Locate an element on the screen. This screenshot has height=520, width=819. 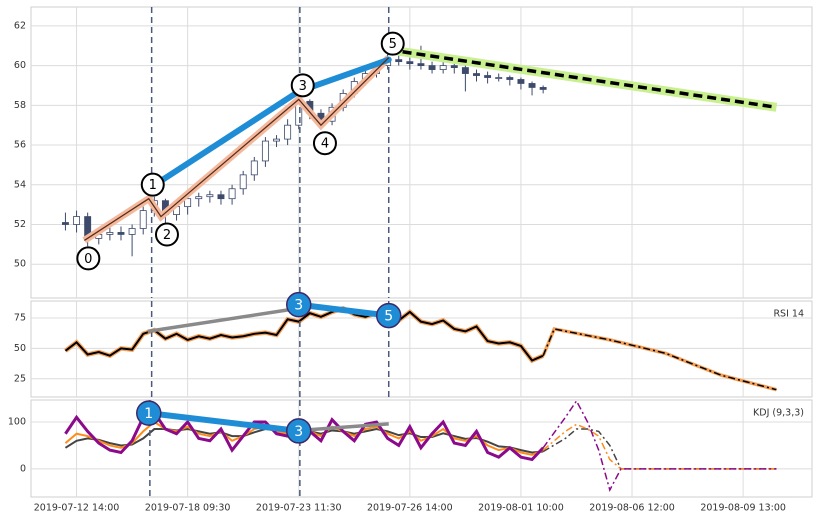
y-tick-label: 54 is located at coordinates (20, 184).